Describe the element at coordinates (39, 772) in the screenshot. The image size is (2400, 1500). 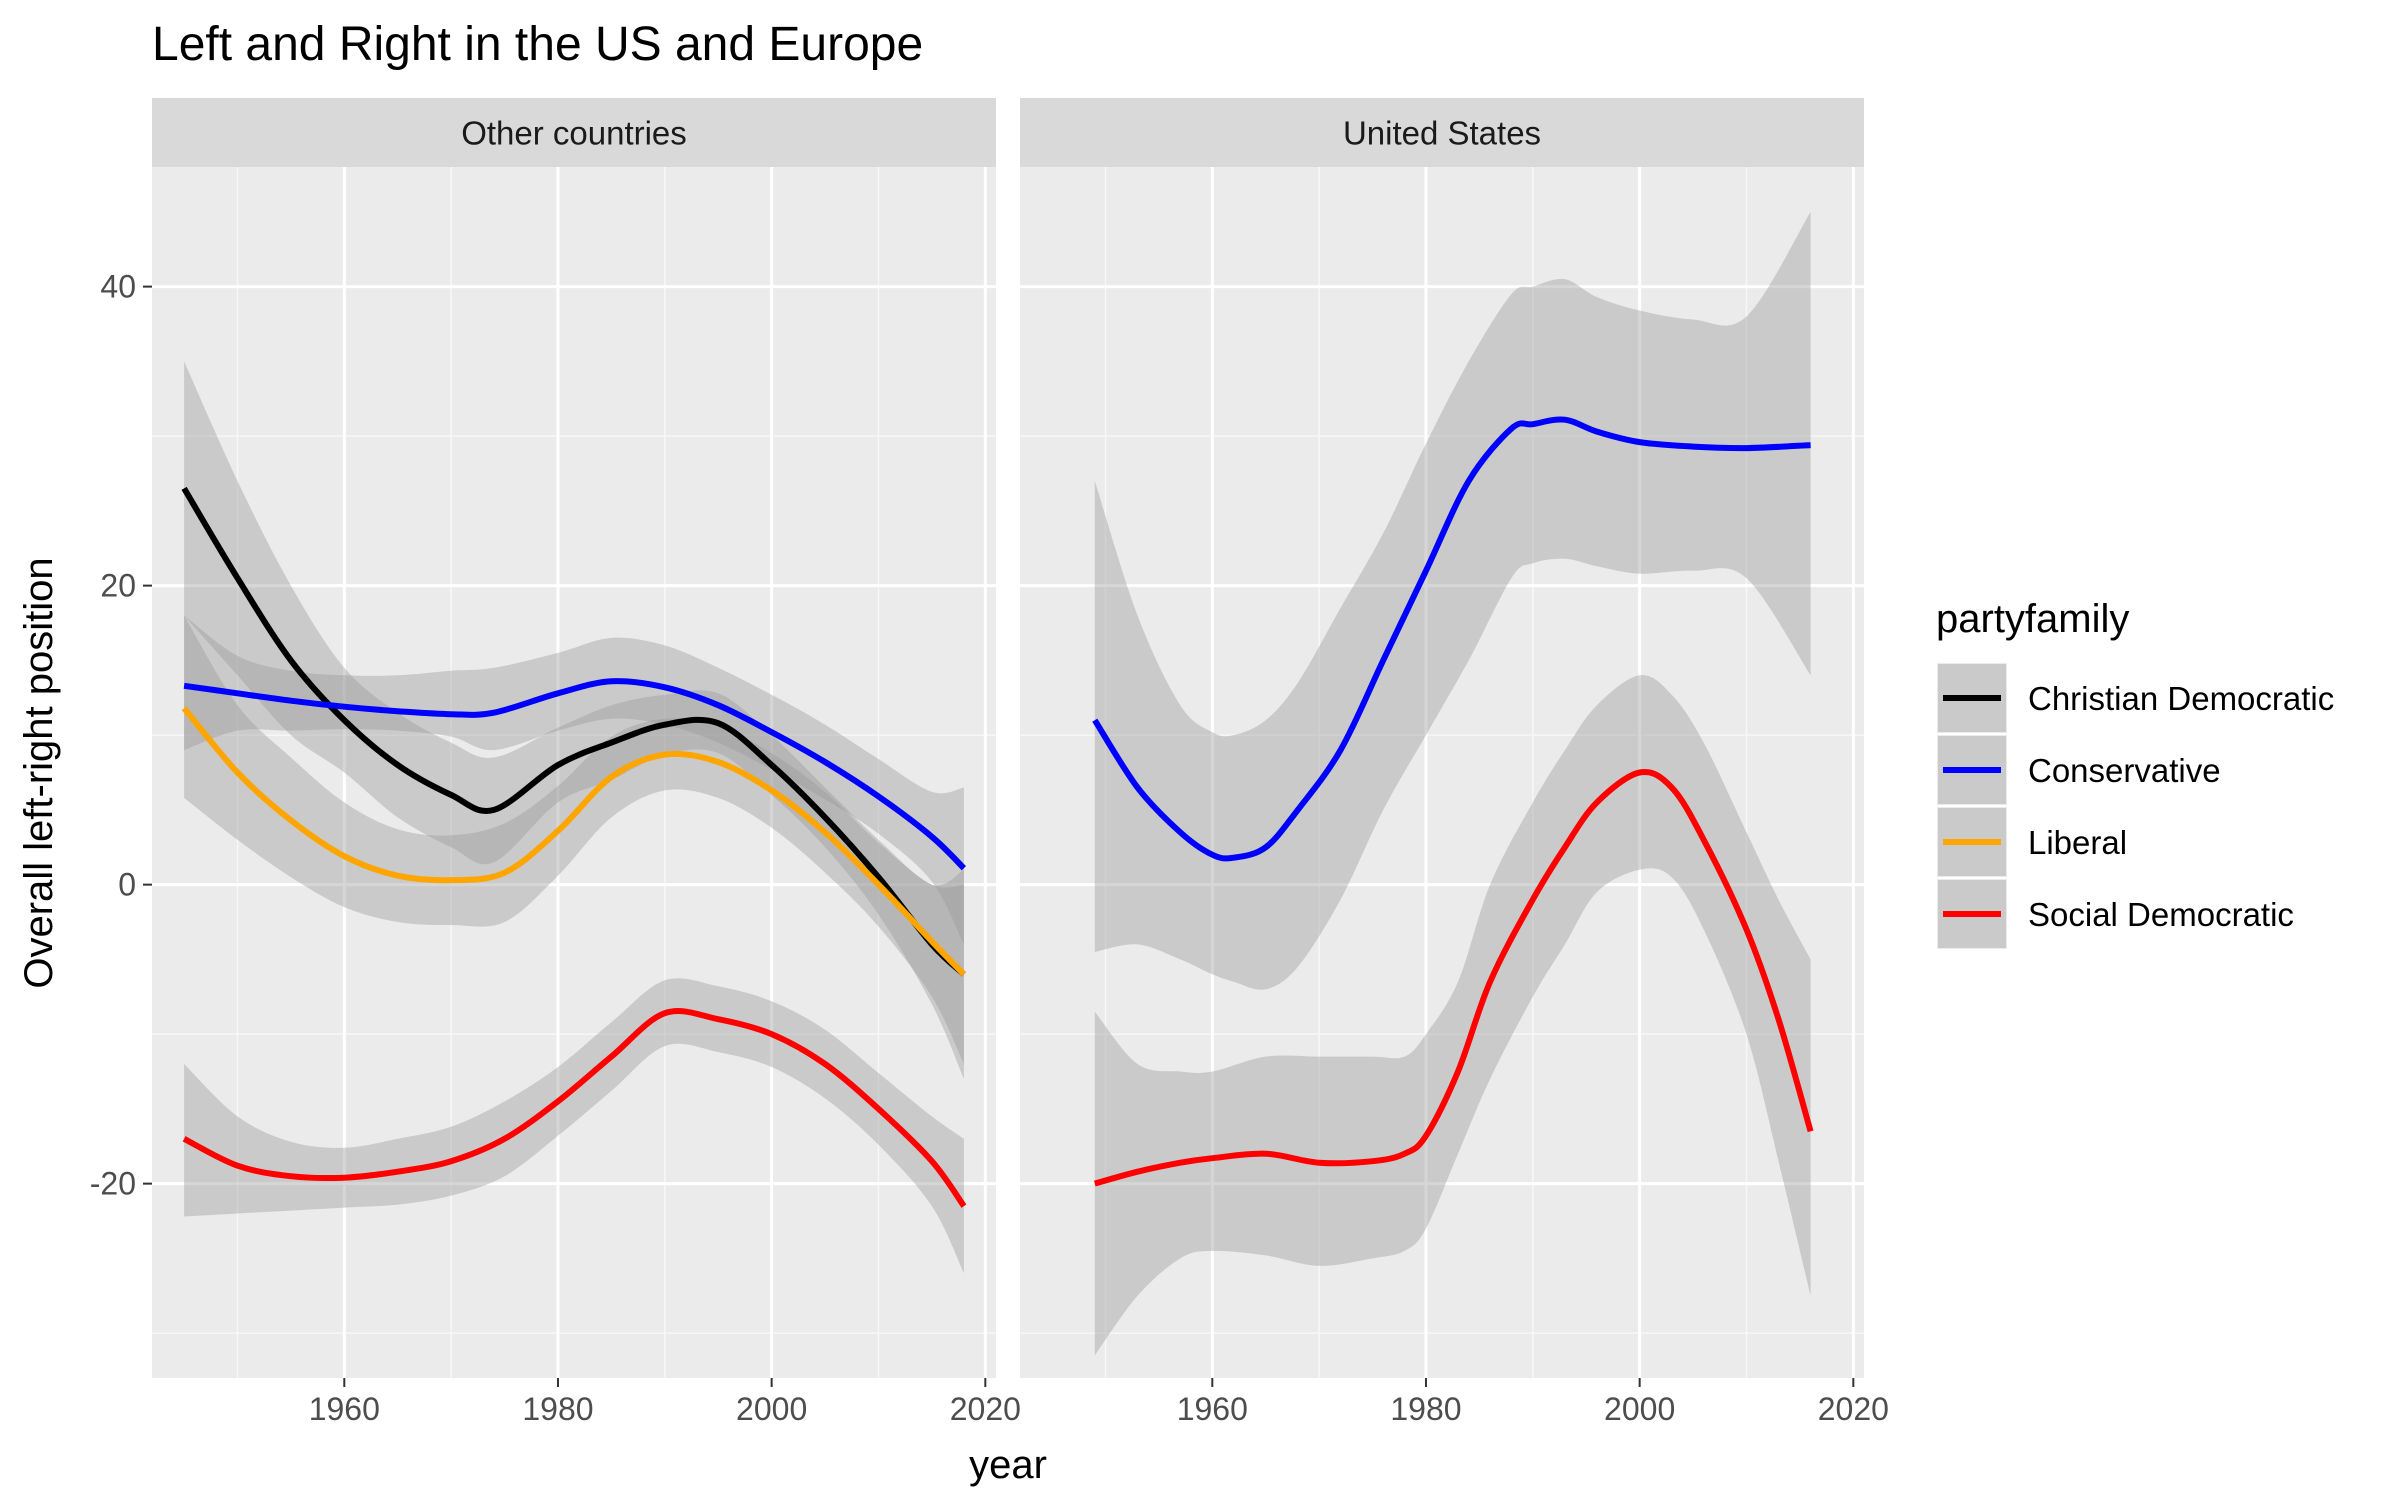
I see `y-axis-title: Overall left-right position` at that location.